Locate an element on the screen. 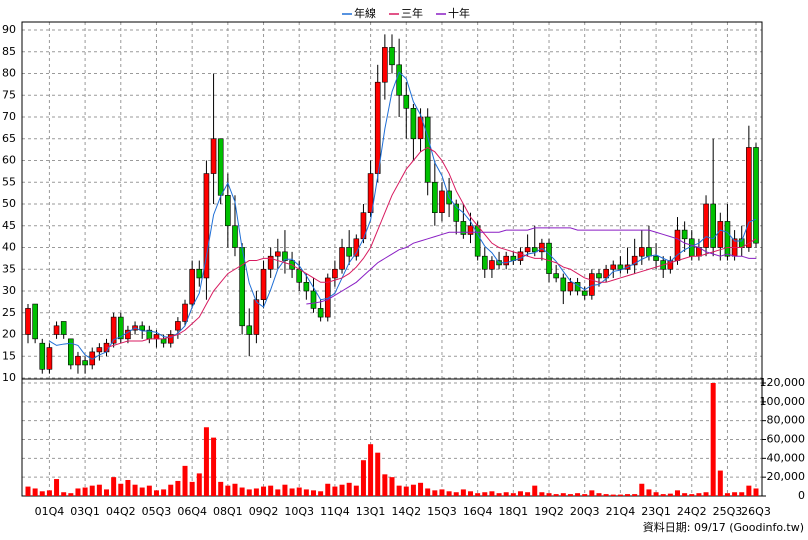 This screenshot has height=540, width=808. y-tick-label: 10 is located at coordinates (9, 377).